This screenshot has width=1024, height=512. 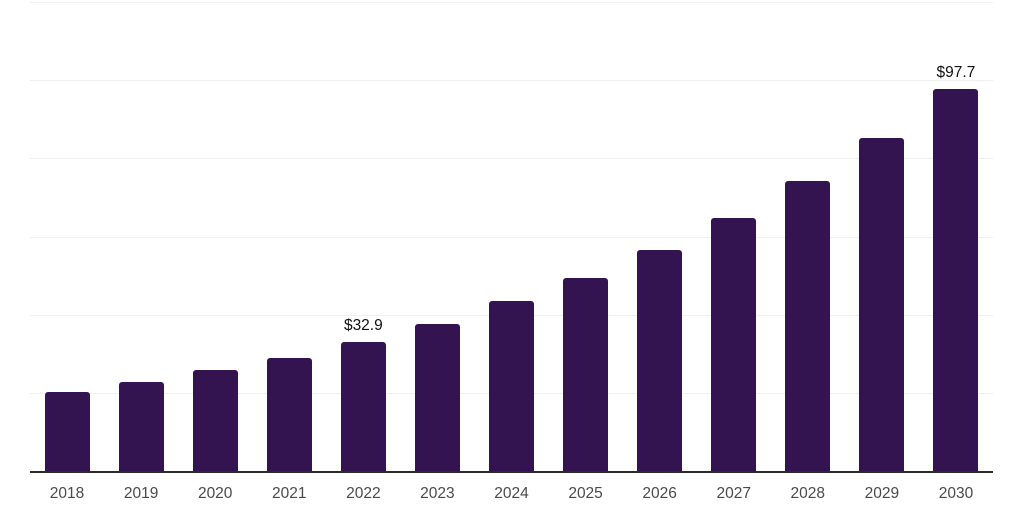 I want to click on bar-2021, so click(x=289, y=414).